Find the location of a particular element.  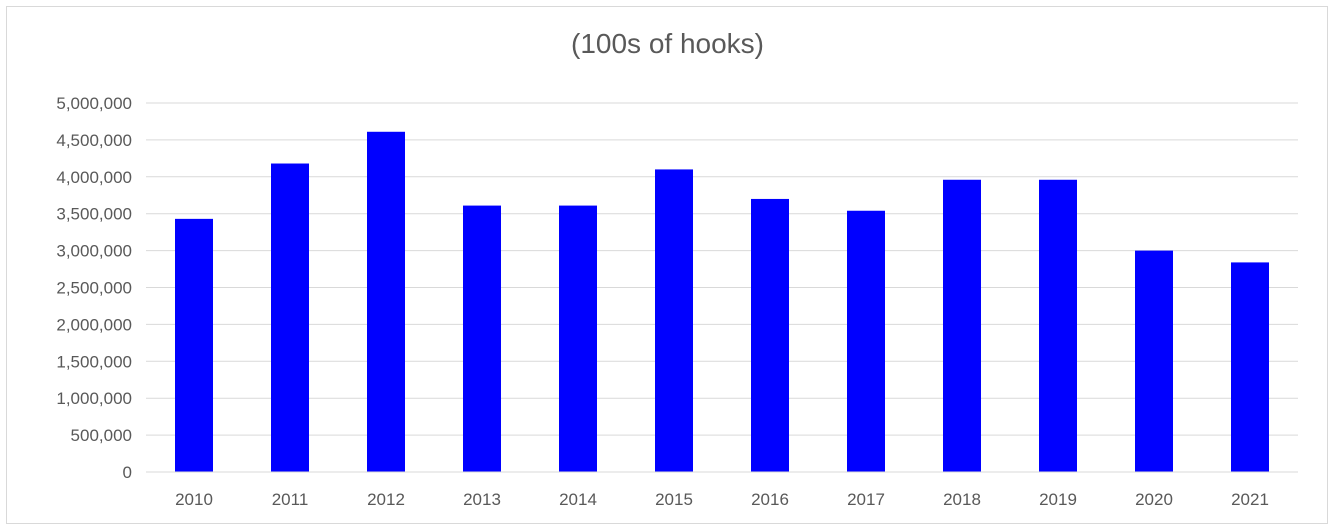

bar-2010 is located at coordinates (194, 345).